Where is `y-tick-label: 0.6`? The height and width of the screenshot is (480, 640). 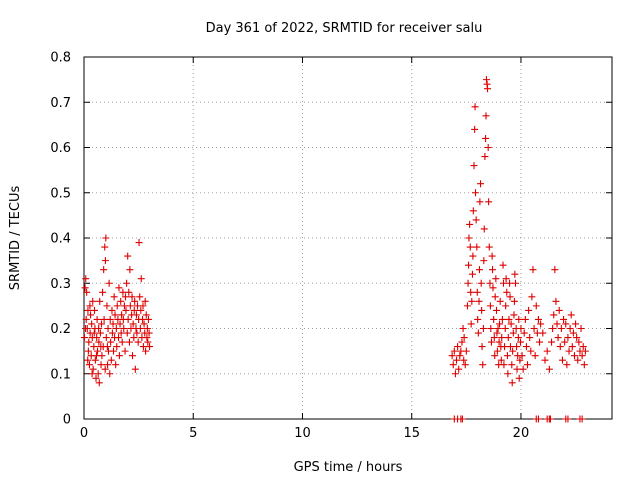
y-tick-label: 0.6 is located at coordinates (60, 148).